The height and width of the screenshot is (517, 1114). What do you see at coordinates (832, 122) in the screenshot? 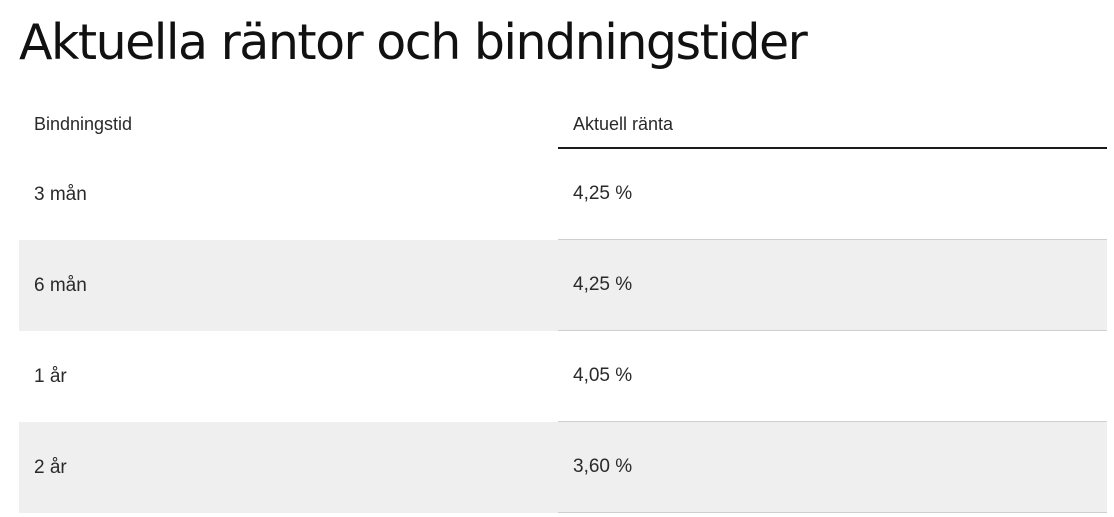
I see `header-aktuell-ranta: Aktuell ränta` at bounding box center [832, 122].